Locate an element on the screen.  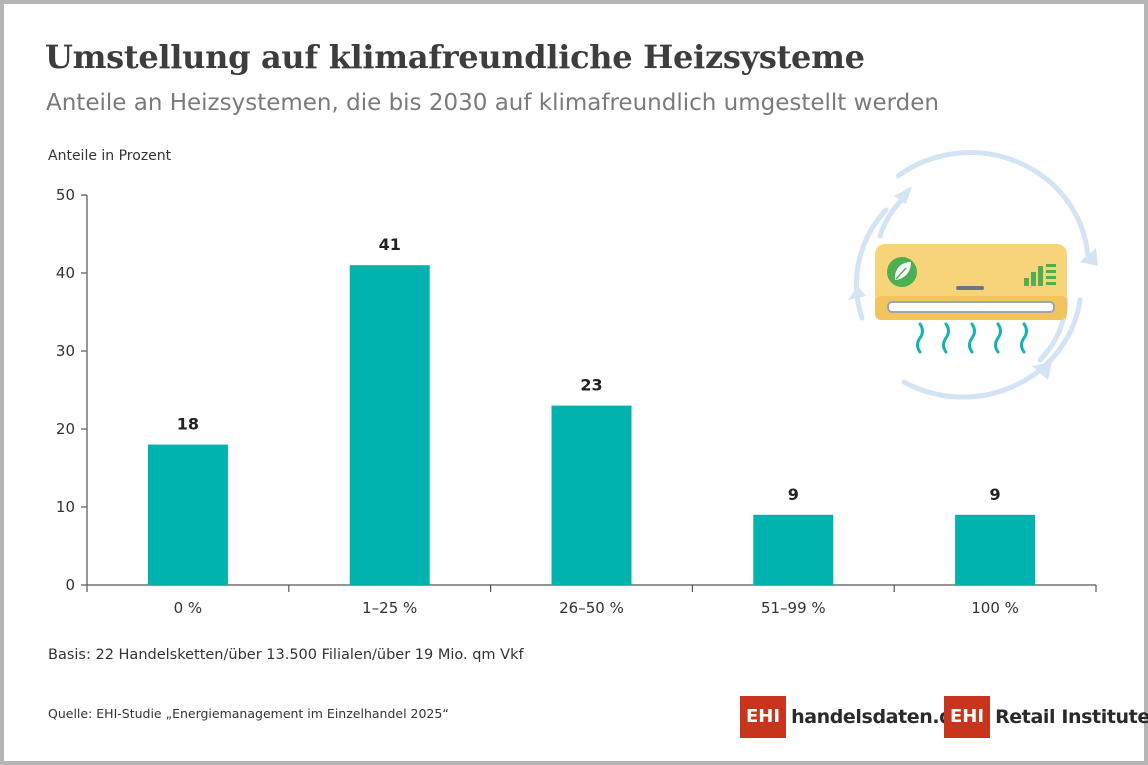
air-conditioner-icon is located at coordinates (973, 275).